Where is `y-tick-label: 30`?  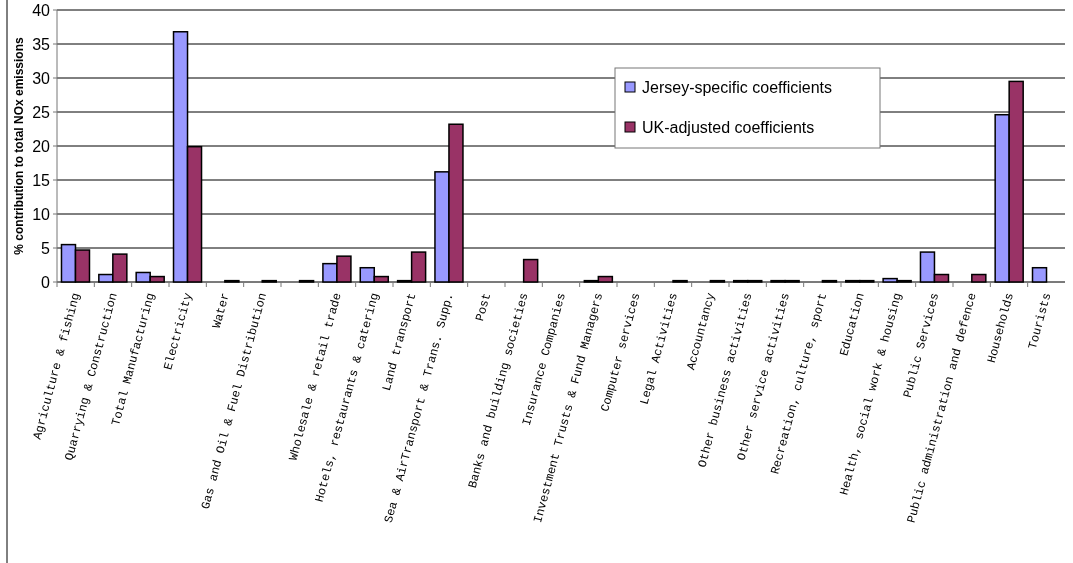 y-tick-label: 30 is located at coordinates (41, 78).